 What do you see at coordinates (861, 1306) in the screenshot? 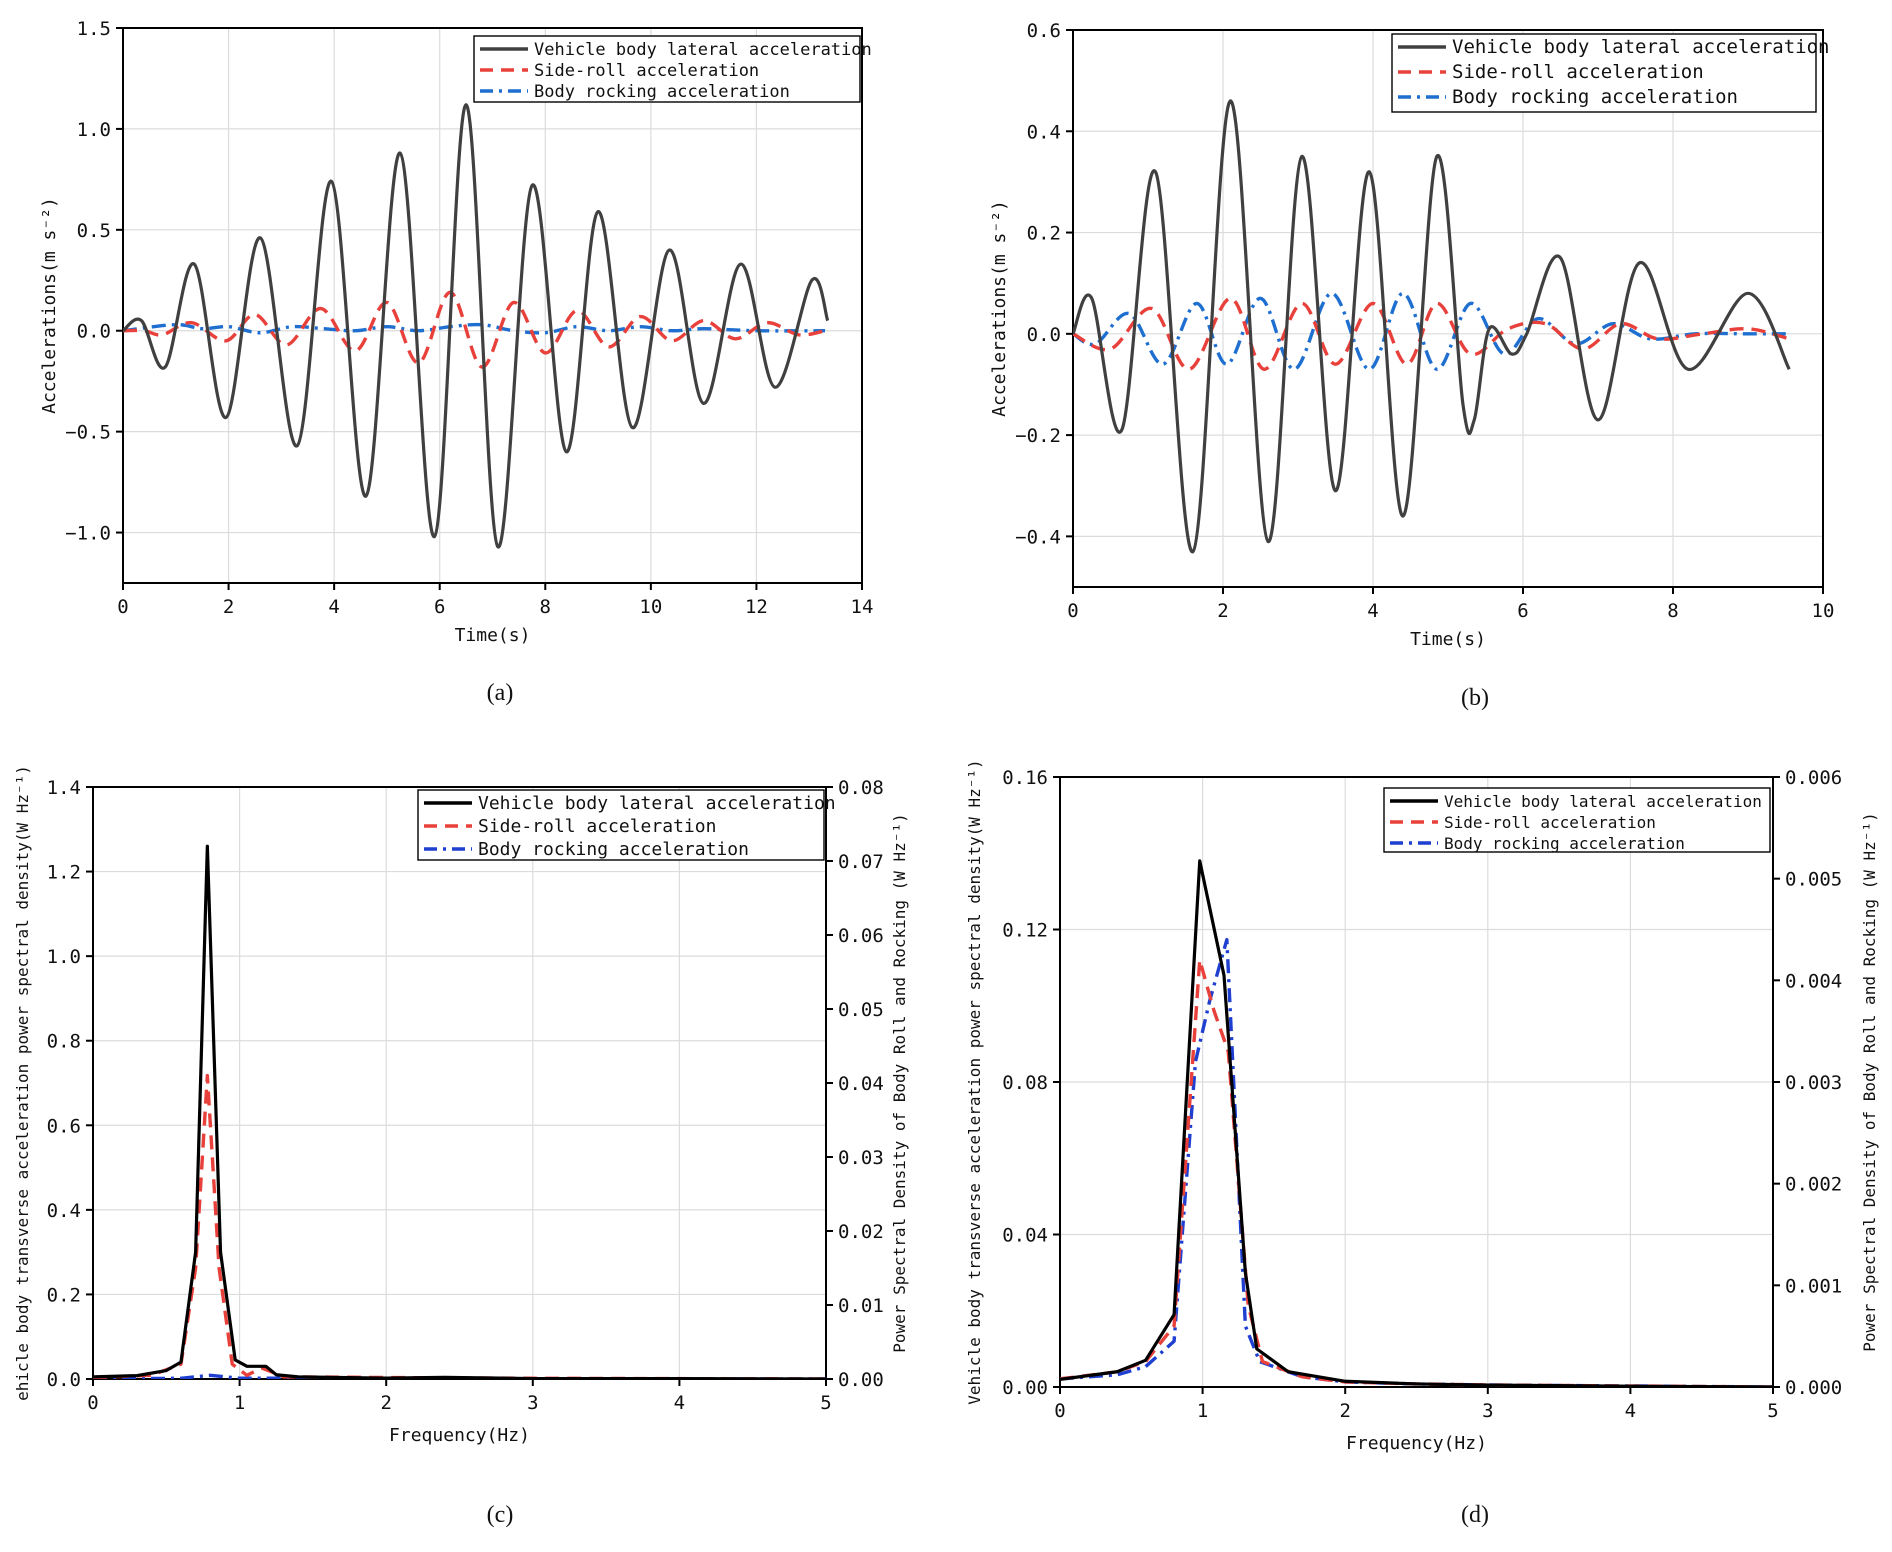
I see `y2-tick-label: 0.01` at bounding box center [861, 1306].